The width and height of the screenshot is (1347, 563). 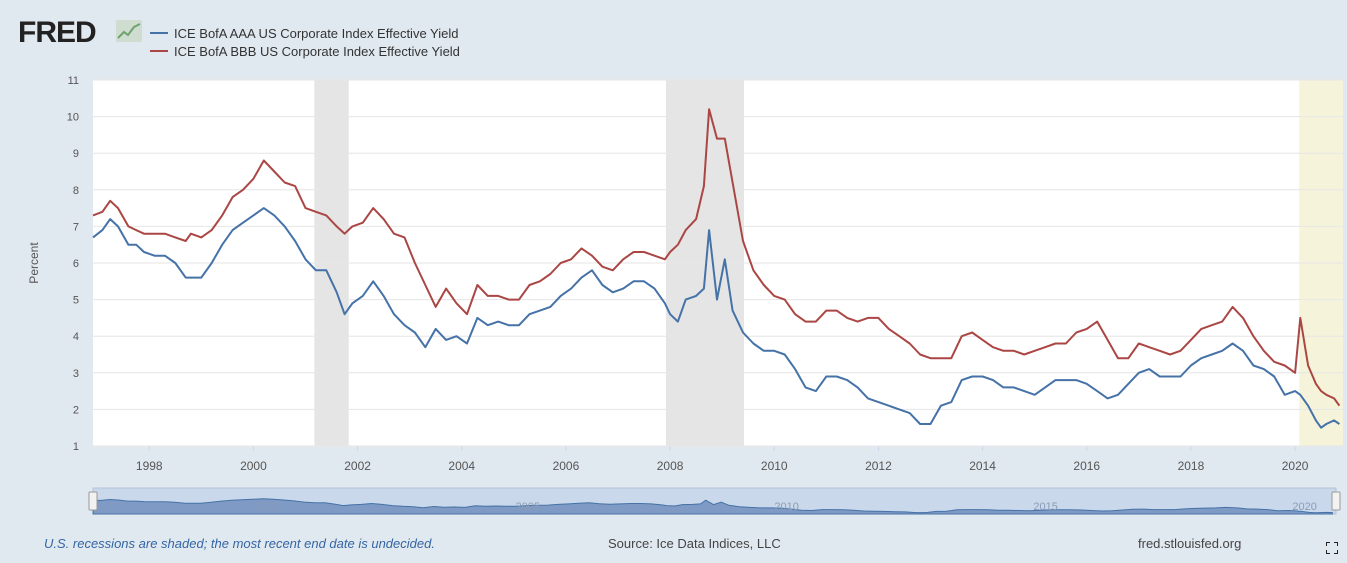 I want to click on range-navigator: 2000 2005 2010 2015 2020, so click(x=714, y=501).